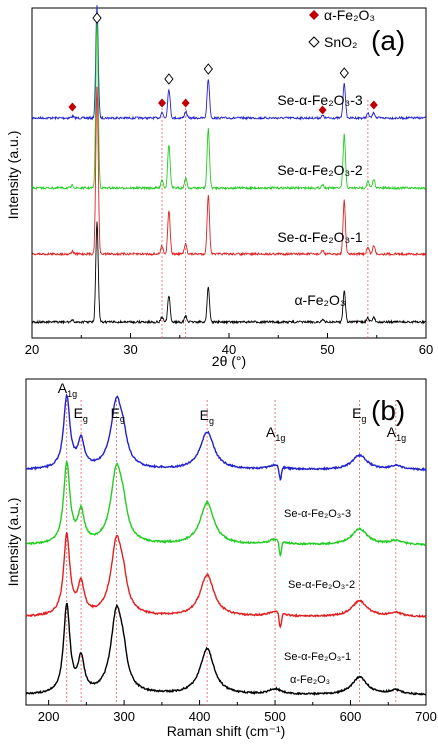 Image resolution: width=438 pixels, height=744 pixels. I want to click on x-tick-label: 40, so click(229, 349).